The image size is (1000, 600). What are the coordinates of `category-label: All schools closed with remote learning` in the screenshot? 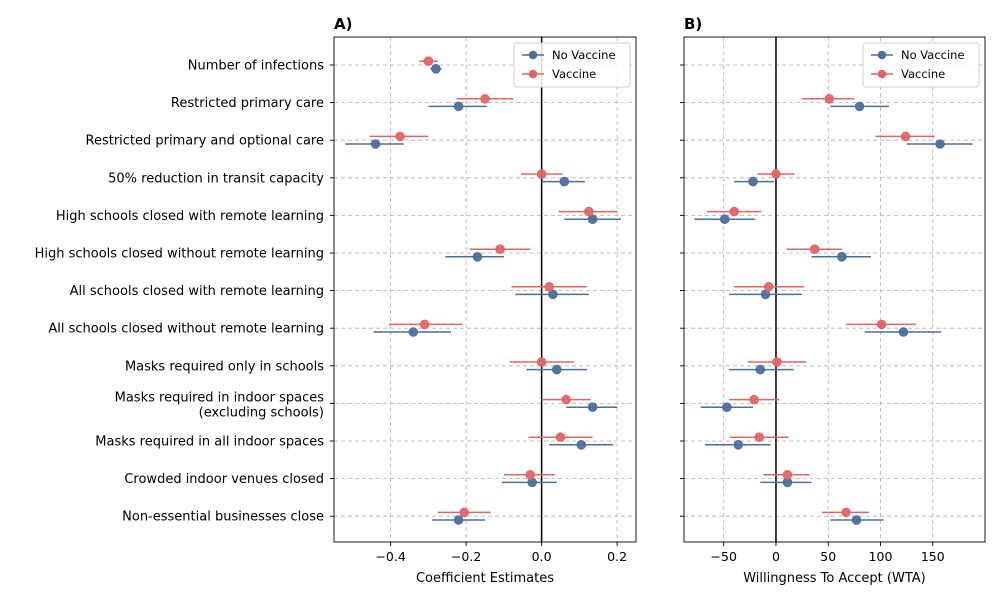 It's located at (197, 291).